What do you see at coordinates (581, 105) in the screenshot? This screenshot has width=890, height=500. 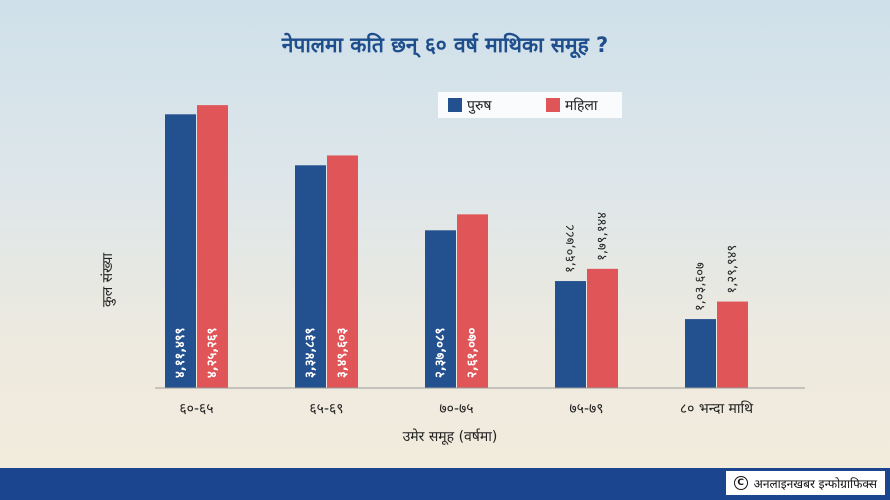 I see `legend-label-female: महिला` at bounding box center [581, 105].